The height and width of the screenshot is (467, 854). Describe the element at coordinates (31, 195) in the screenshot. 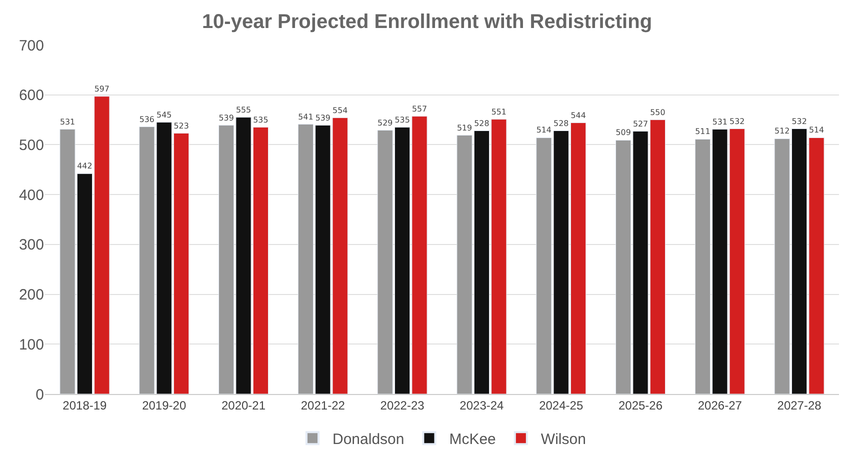

I see `y-tick-label: 400` at that location.